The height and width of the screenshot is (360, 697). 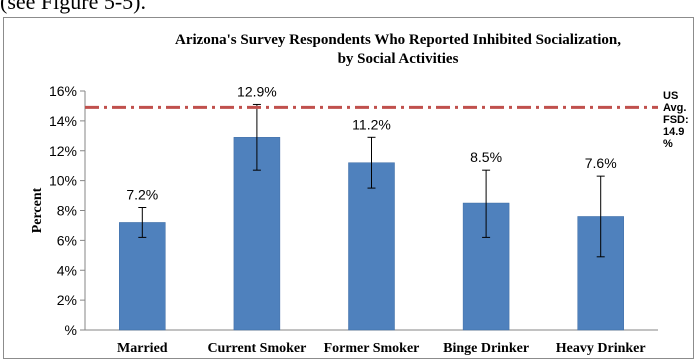 I want to click on x-tick-label: Heavy Drinker, so click(x=601, y=348).